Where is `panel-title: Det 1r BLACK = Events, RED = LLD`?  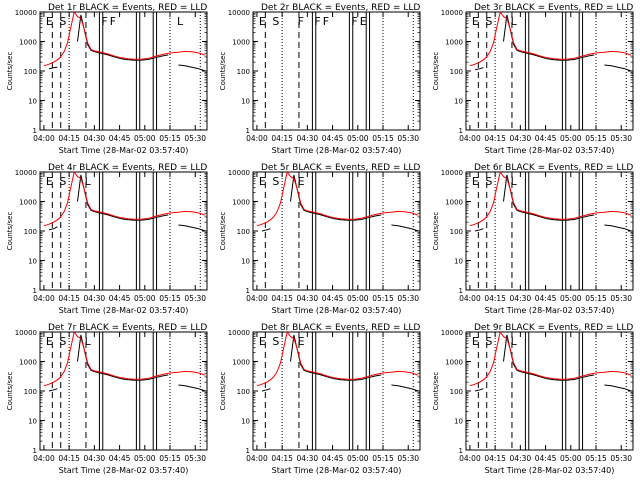 panel-title: Det 1r BLACK = Events, RED = LLD is located at coordinates (127, 8).